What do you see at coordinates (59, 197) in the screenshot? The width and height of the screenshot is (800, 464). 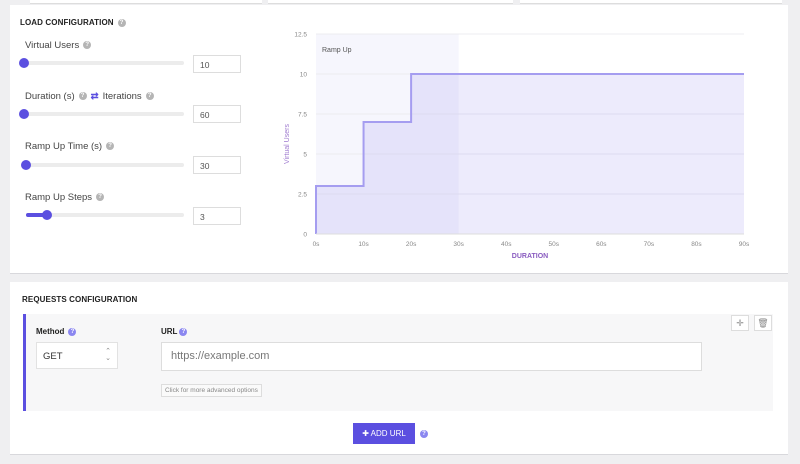 I see `label-text: Ramp Up Steps` at bounding box center [59, 197].